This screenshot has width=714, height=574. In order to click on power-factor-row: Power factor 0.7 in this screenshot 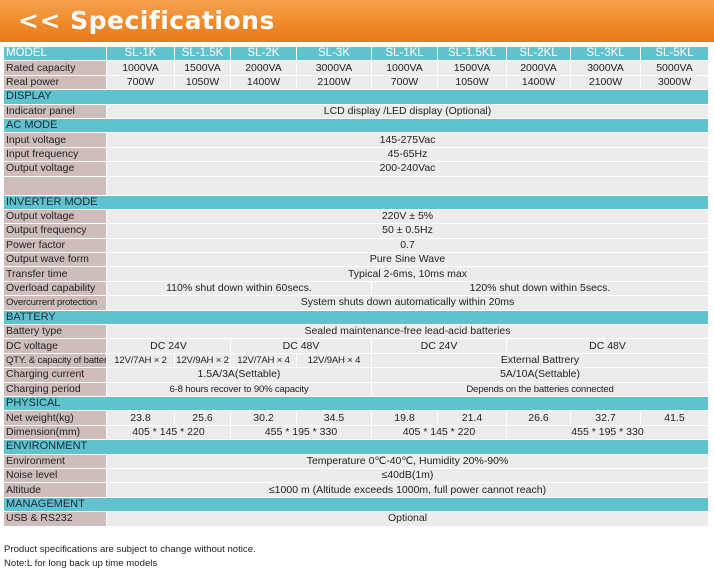, I will do `click(356, 245)`.